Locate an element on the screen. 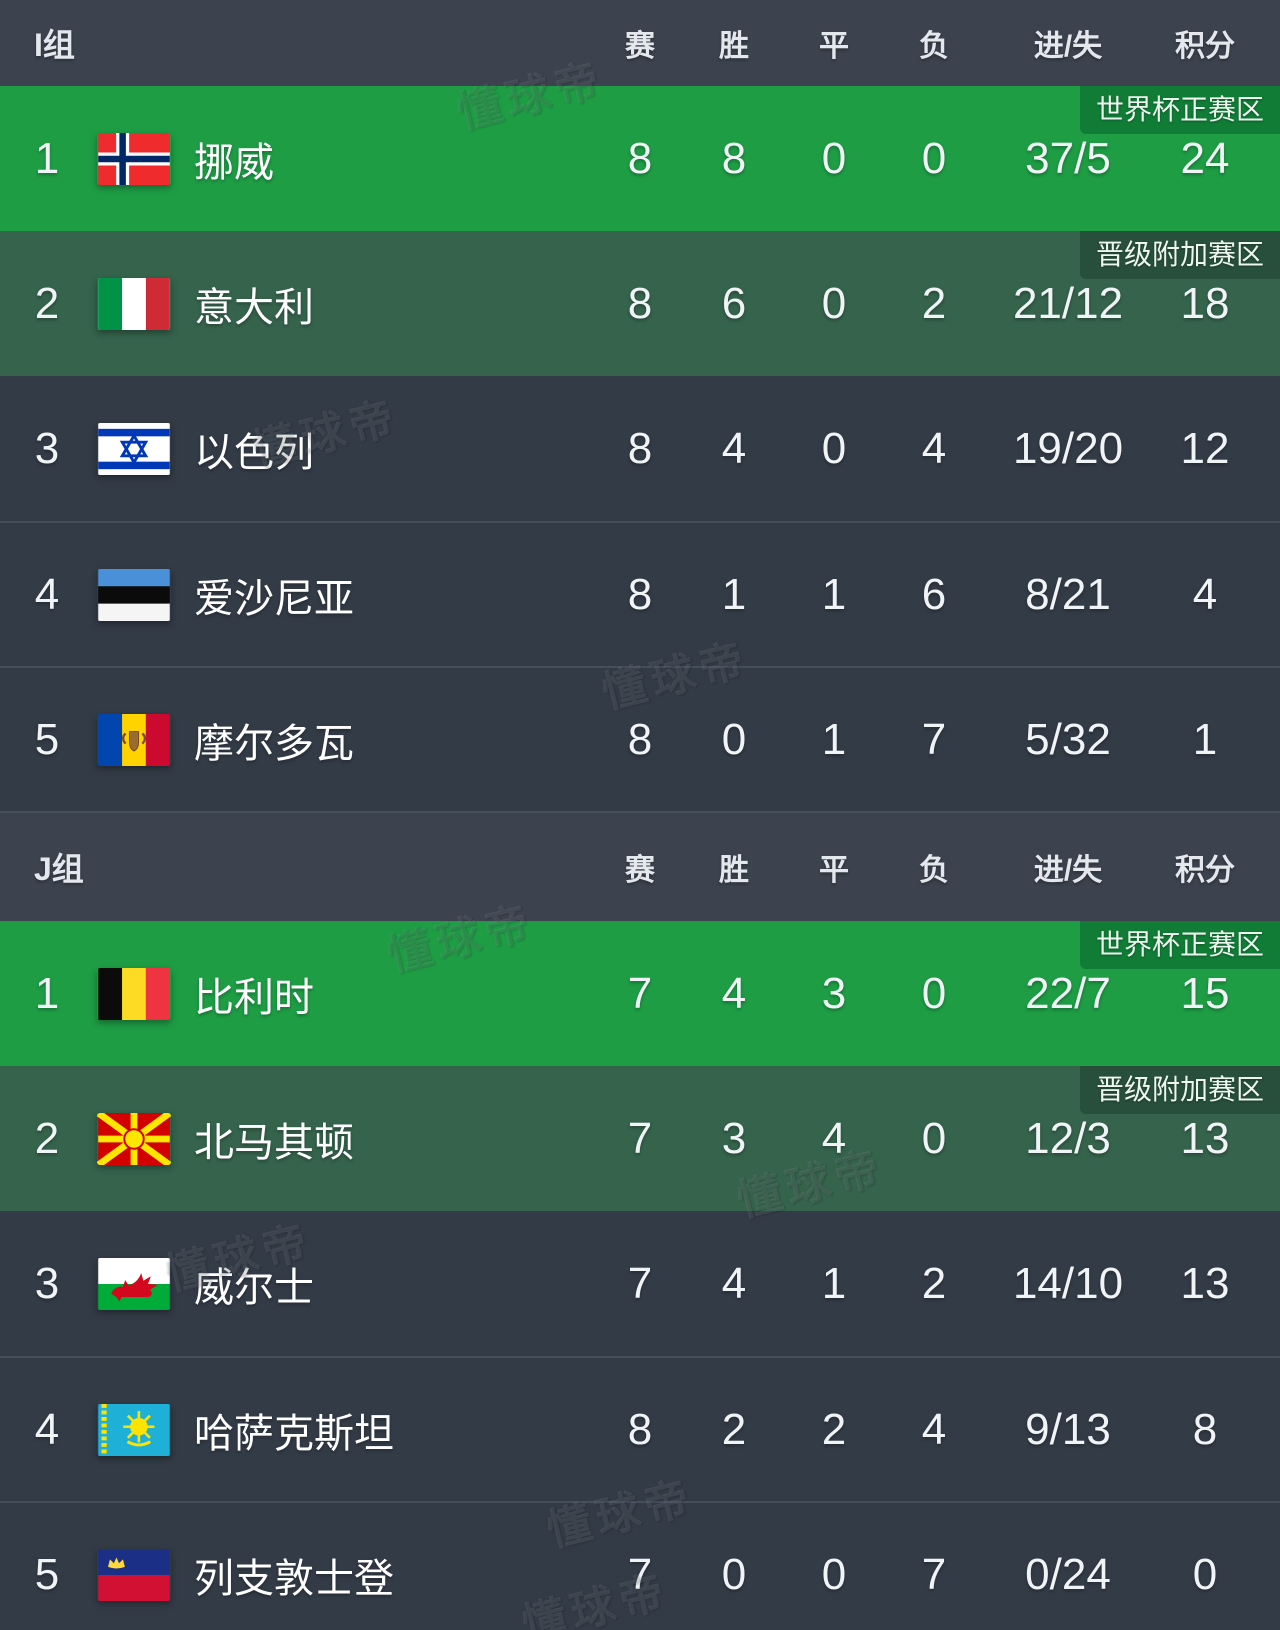 The width and height of the screenshot is (1280, 1630). stat-points: 15 is located at coordinates (1205, 993).